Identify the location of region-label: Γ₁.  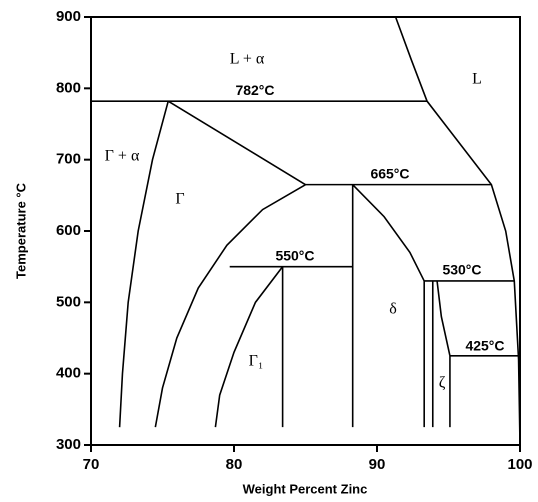
(256, 361).